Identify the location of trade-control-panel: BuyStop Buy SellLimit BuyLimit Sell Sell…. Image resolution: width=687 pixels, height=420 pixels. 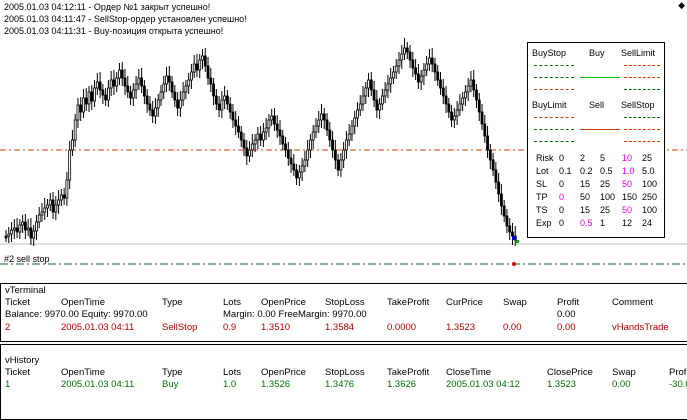
(596, 140).